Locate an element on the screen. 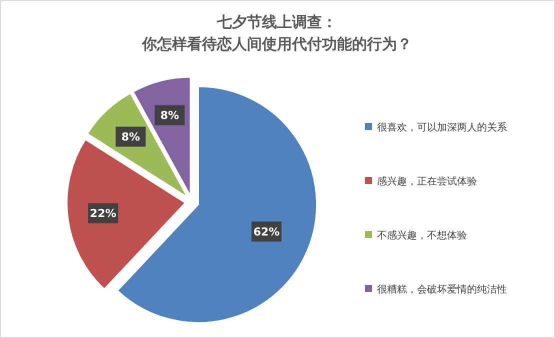  legend-label: 很喜欢，可以加深两人的关系 is located at coordinates (442, 128).